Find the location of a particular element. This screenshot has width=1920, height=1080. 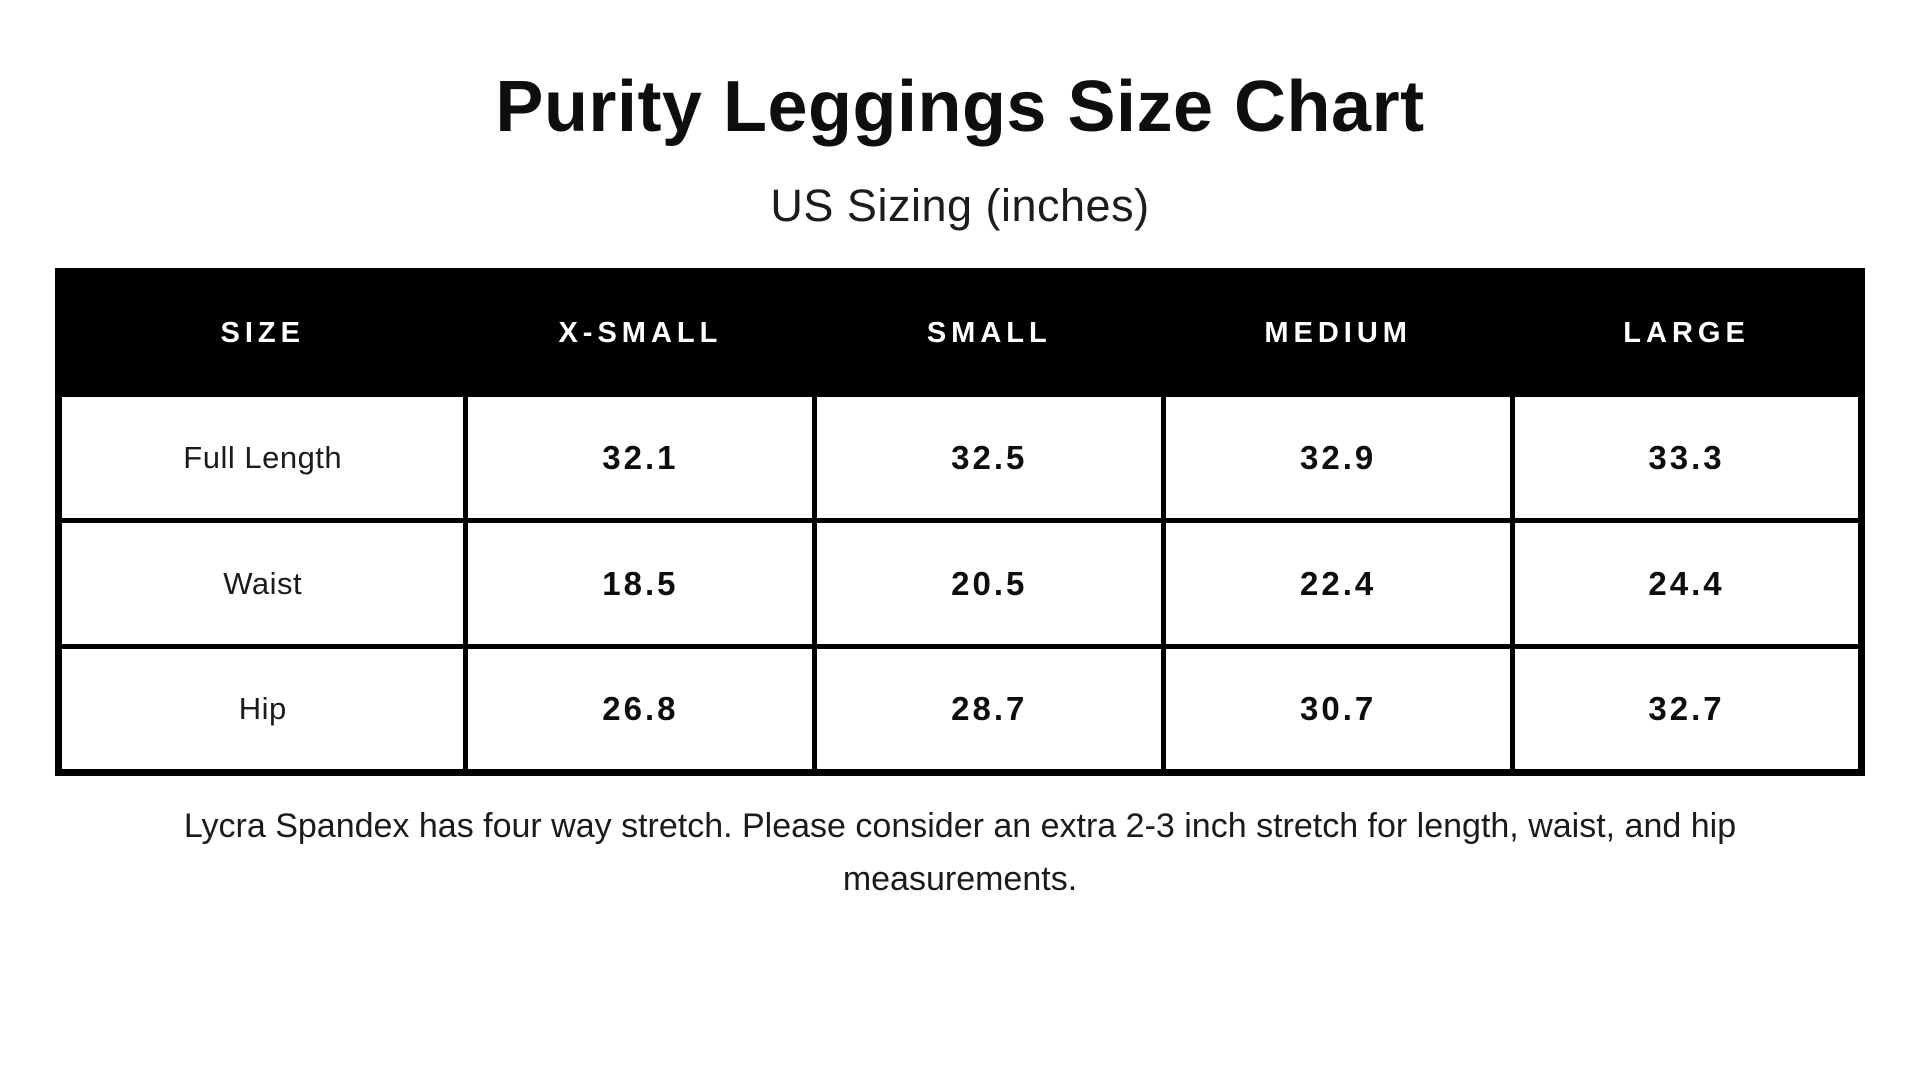

value-cell: 24.4 is located at coordinates (1687, 584).